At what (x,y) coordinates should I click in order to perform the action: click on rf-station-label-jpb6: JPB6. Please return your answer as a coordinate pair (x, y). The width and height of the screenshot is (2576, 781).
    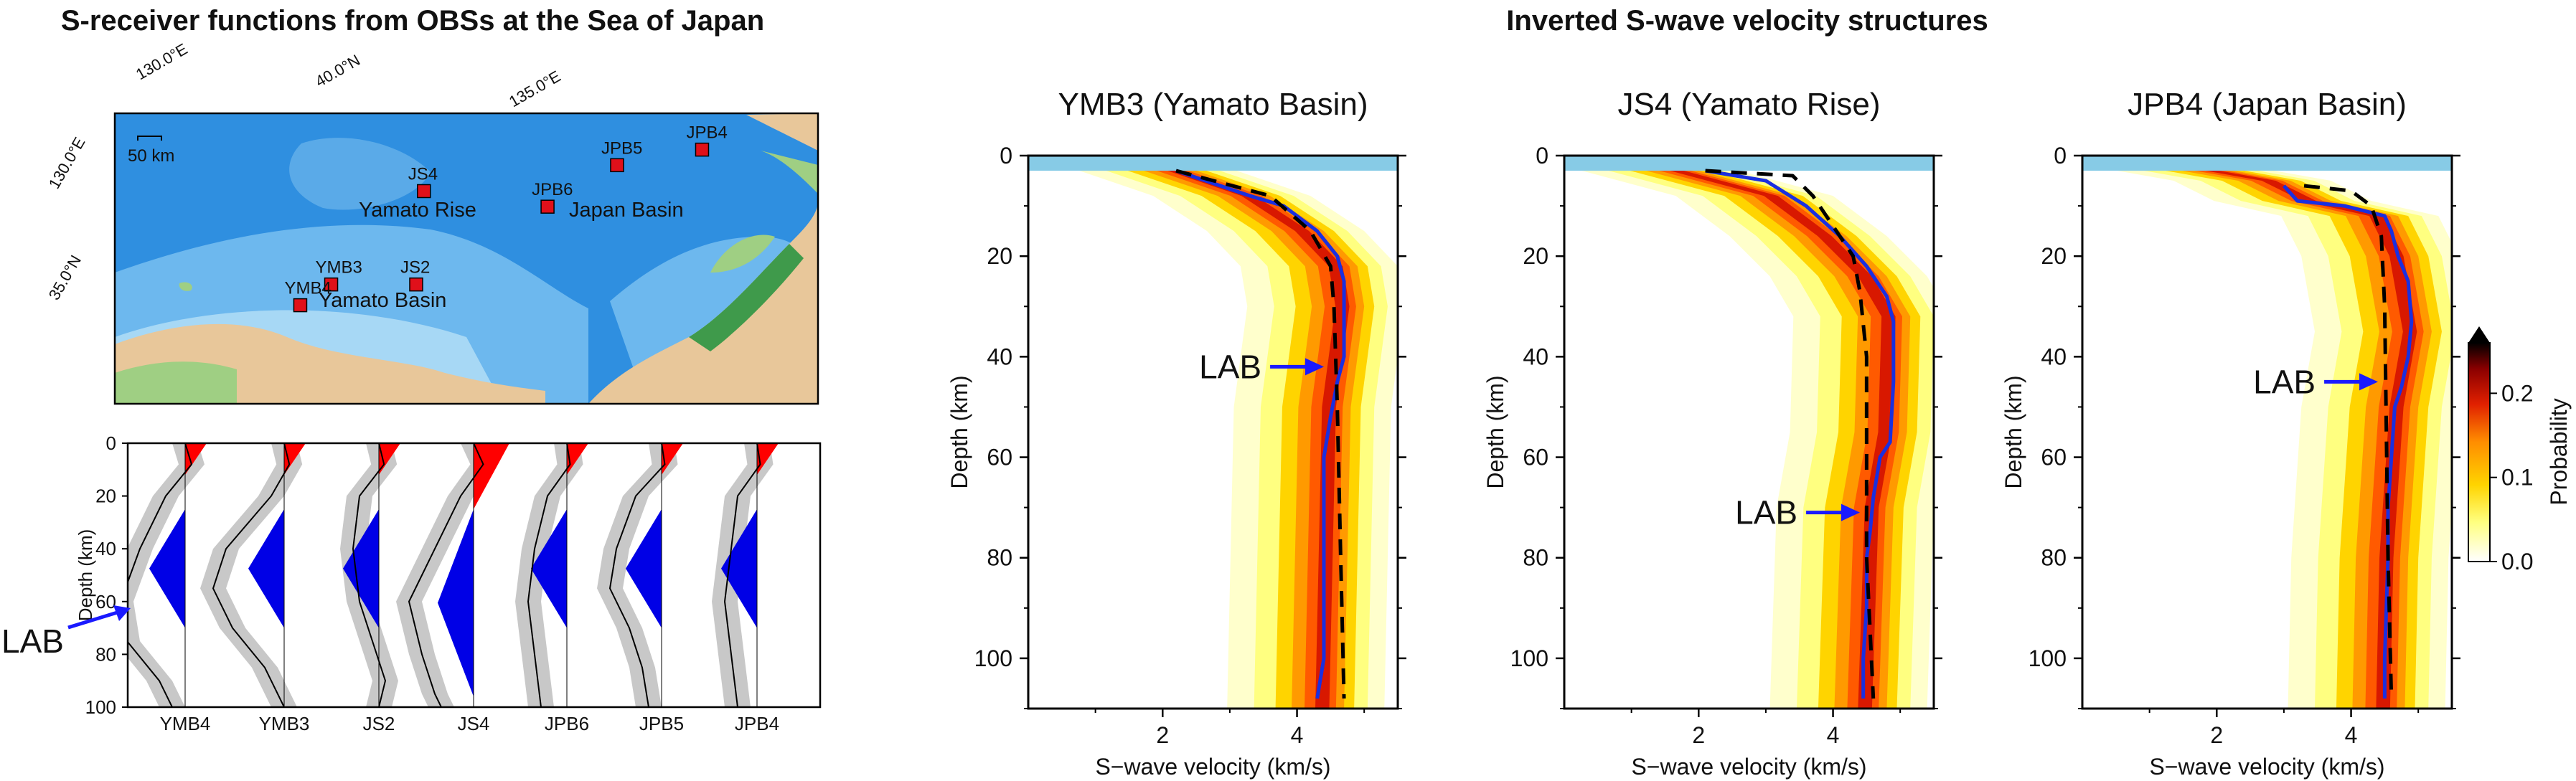
    Looking at the image, I should click on (567, 723).